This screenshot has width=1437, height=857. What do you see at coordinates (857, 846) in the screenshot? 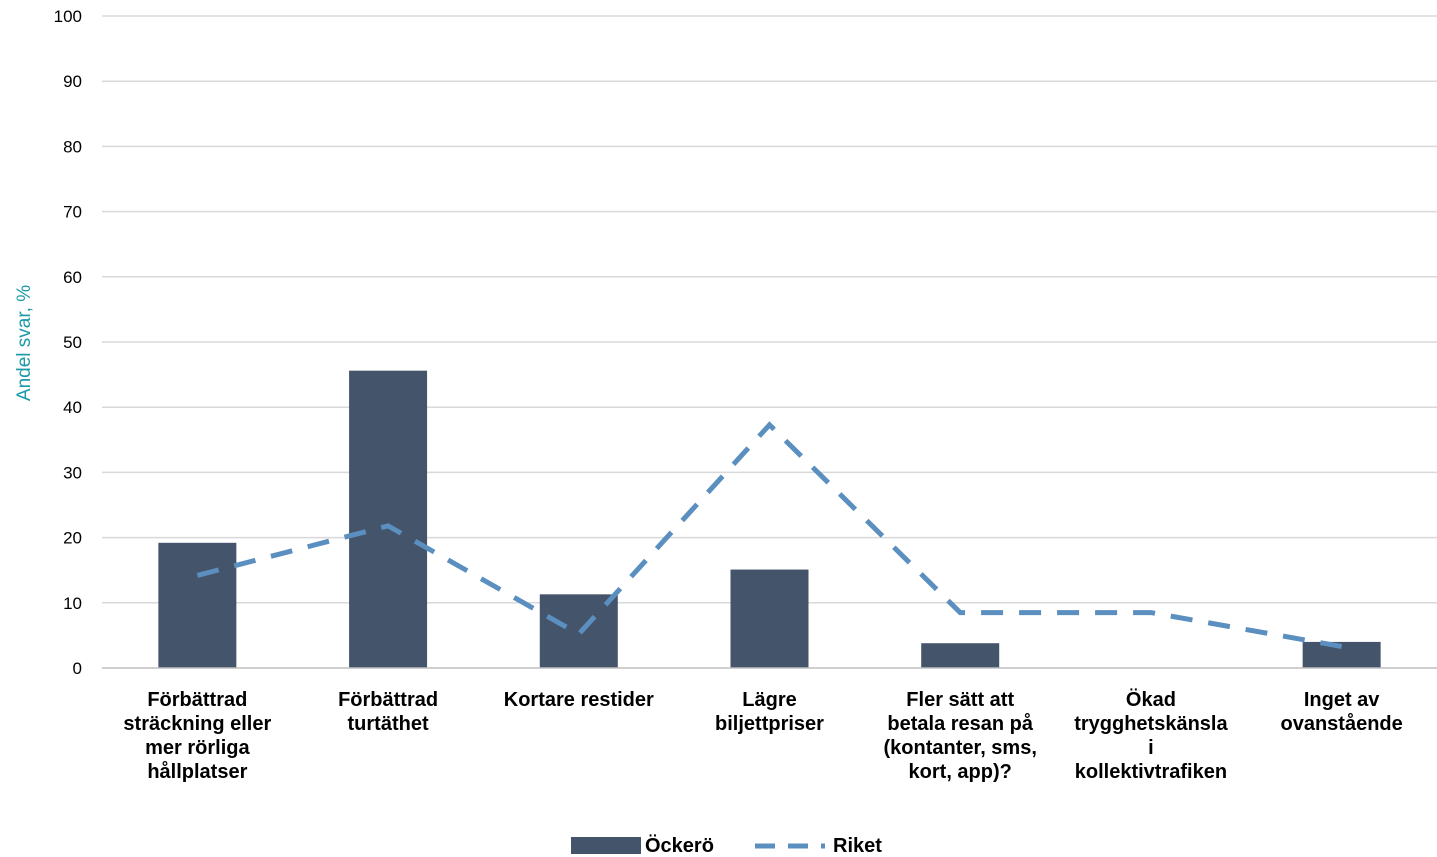
I see `legend-label-riket: Riket` at bounding box center [857, 846].